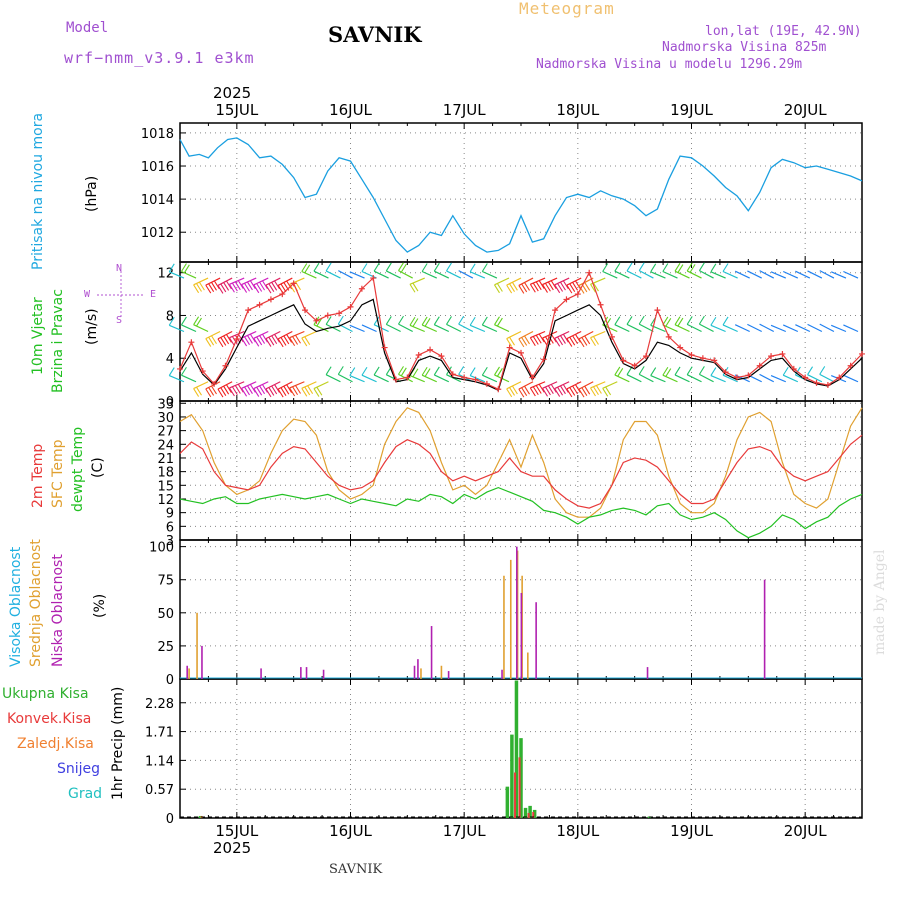  What do you see at coordinates (515, 795) in the screenshot?
I see `precip-conv-bar` at bounding box center [515, 795].